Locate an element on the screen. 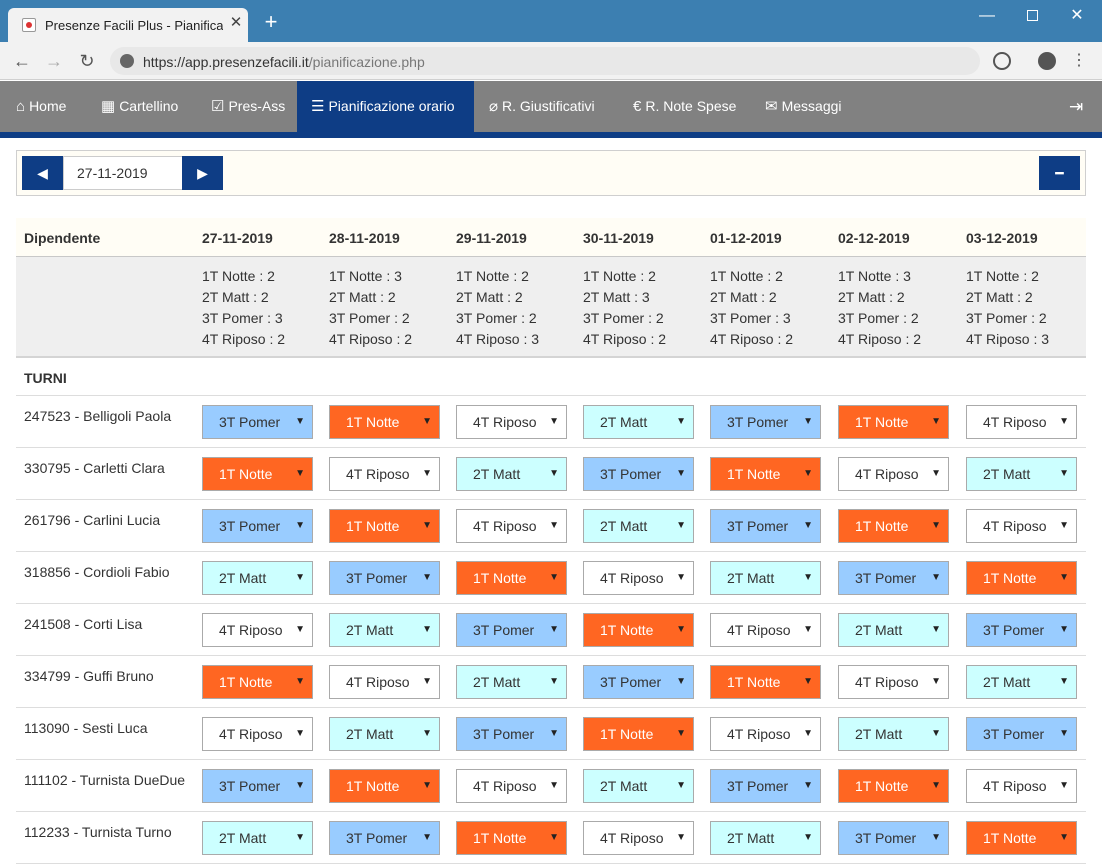 This screenshot has width=1102, height=865. close-window-button: ✕ is located at coordinates (1077, 15).